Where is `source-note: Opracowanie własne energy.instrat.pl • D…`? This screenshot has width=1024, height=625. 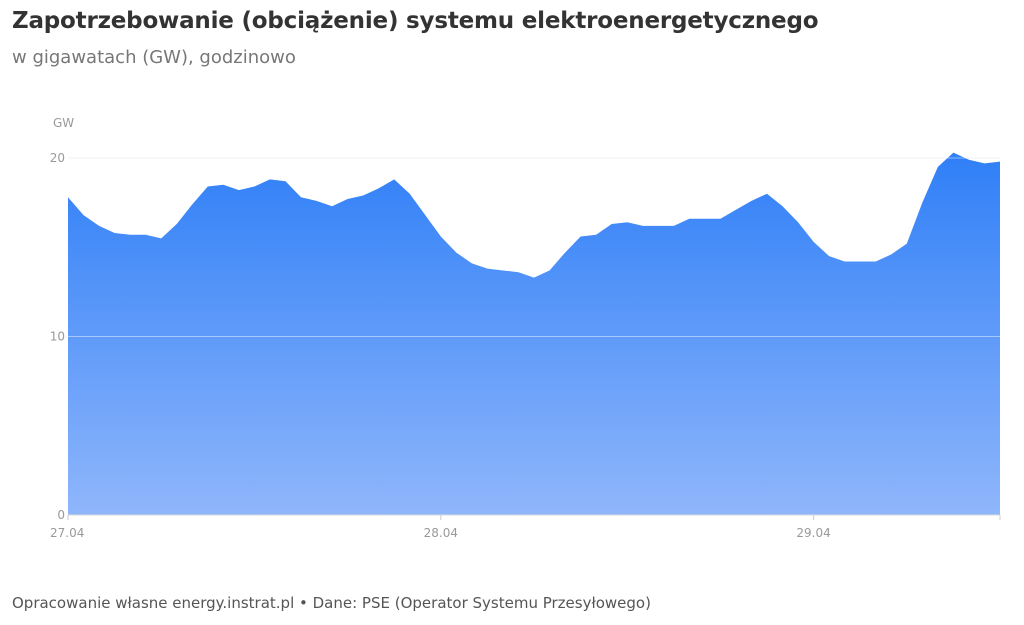 source-note: Opracowanie własne energy.instrat.pl • D… is located at coordinates (331, 603).